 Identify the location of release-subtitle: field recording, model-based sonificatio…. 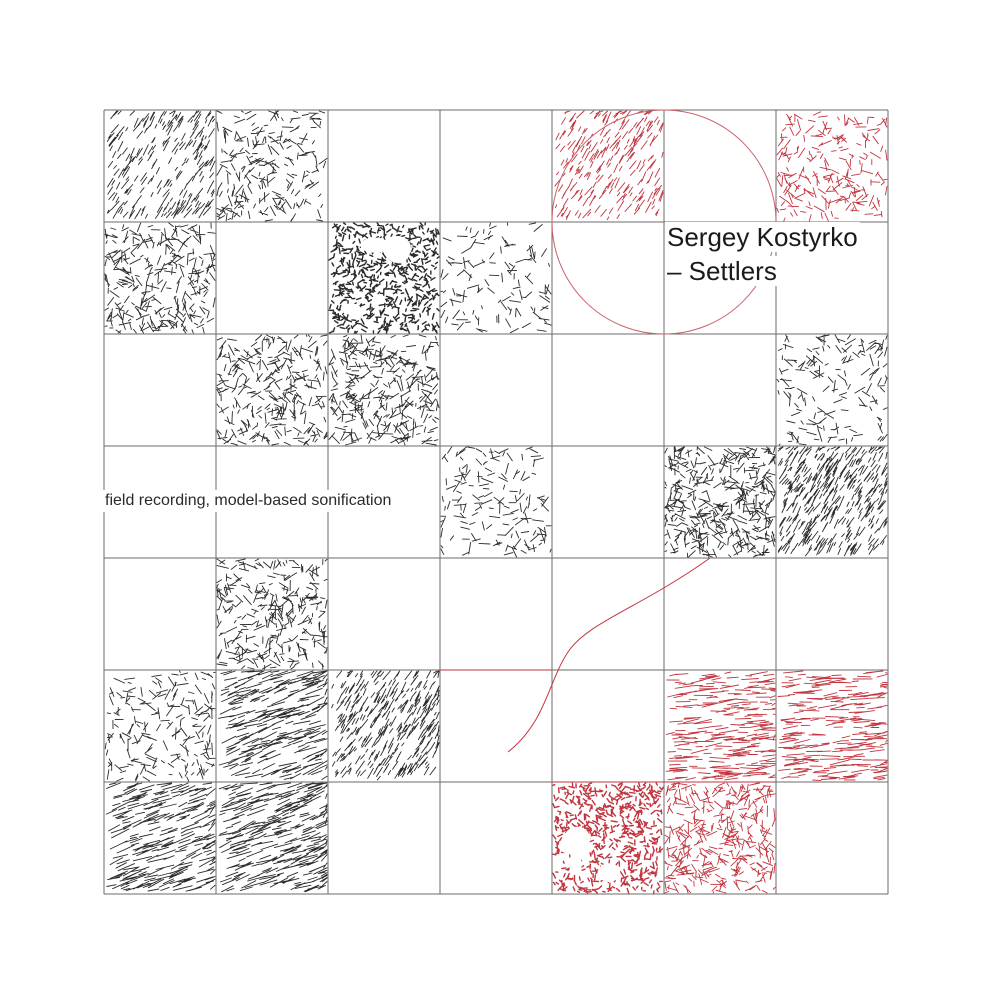
(248, 501).